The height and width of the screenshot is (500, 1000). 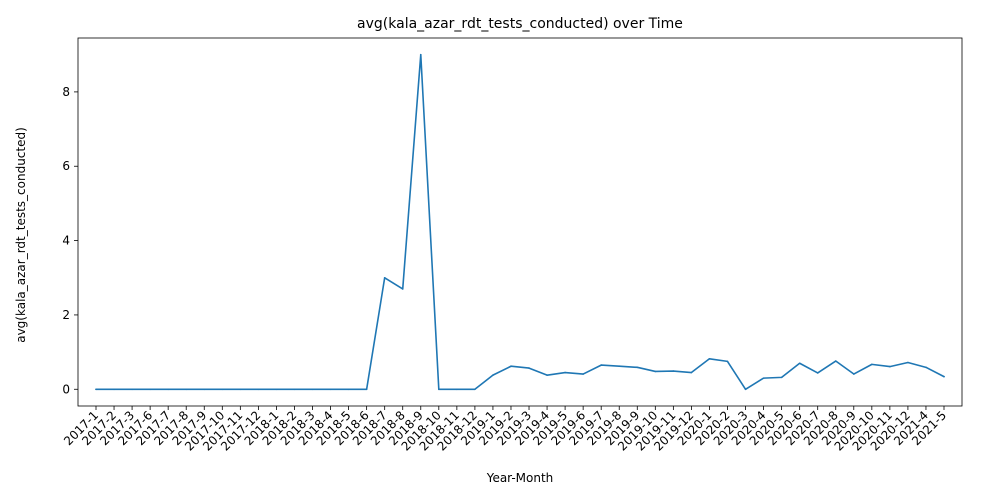 I want to click on y-tick-label: 8, so click(x=66, y=92).